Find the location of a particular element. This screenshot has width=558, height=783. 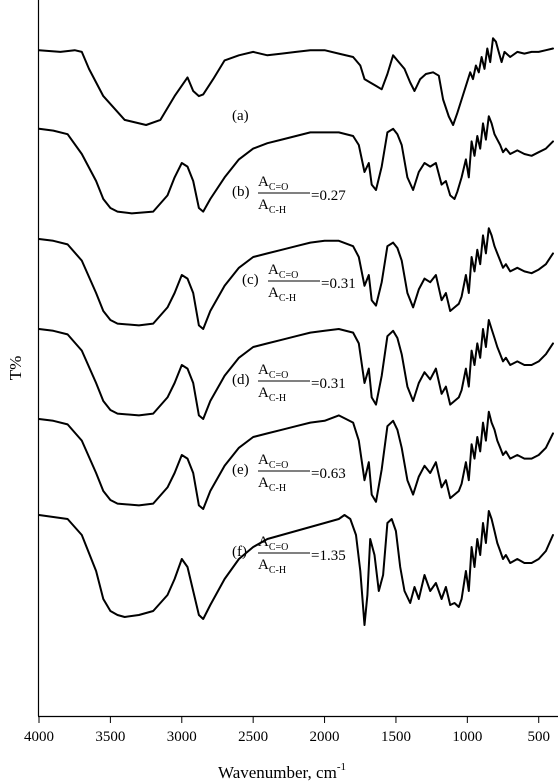

series-label-f: (f) AC=O AC-H =1.35 is located at coordinates (289, 555).